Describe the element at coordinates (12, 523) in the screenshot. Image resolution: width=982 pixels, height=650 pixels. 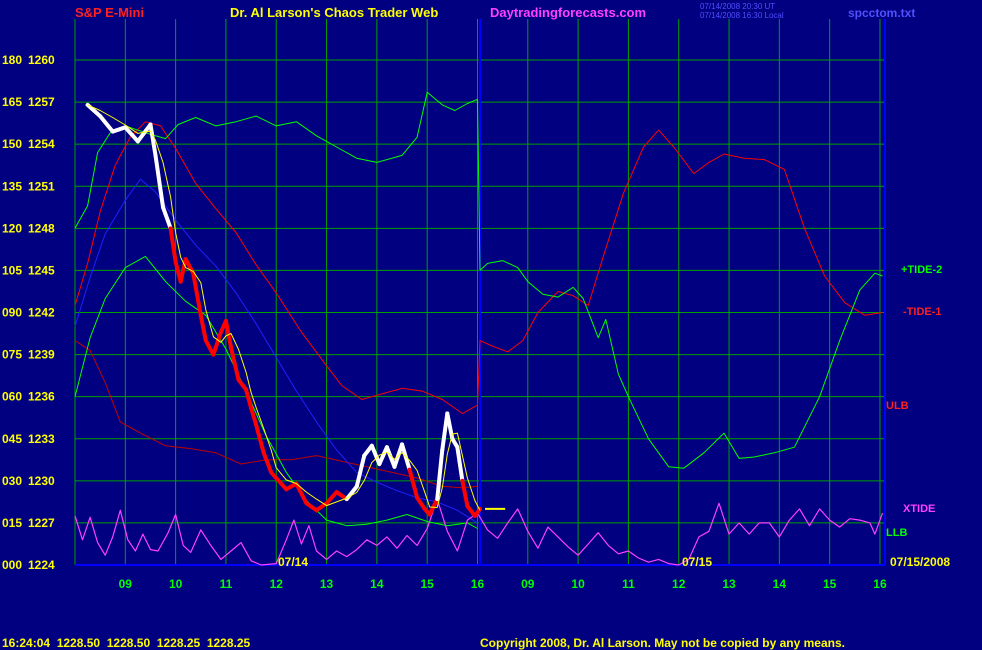
I see `y-tick-osc: 015` at that location.